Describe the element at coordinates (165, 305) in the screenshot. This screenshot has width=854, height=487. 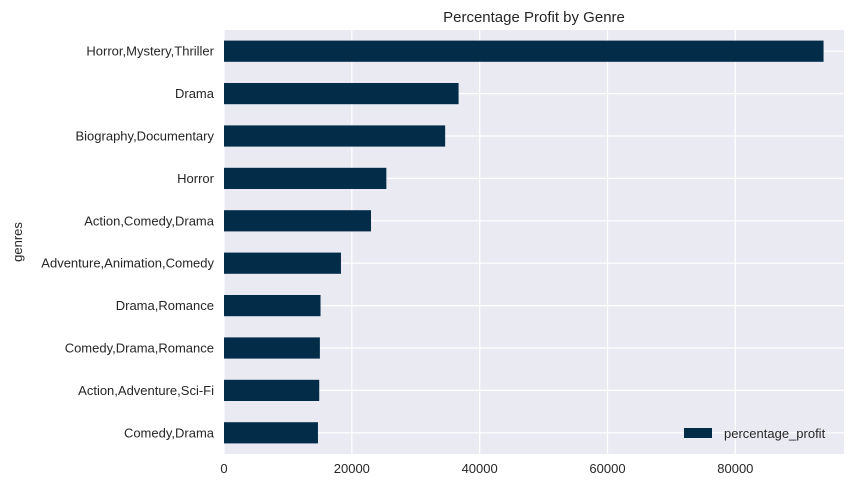
I see `y-tick-label: Drama,Romance` at that location.